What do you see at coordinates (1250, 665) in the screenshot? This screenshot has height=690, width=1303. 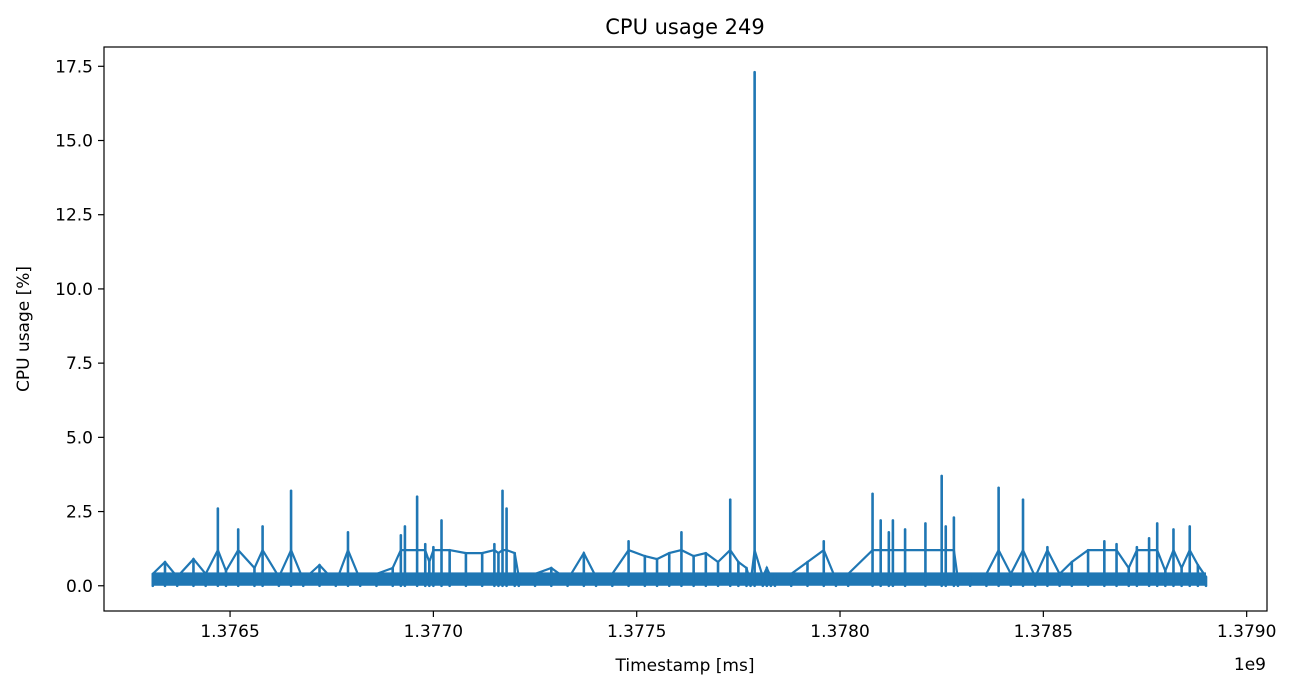 I see `x-axis-offset-label: 1e9` at bounding box center [1250, 665].